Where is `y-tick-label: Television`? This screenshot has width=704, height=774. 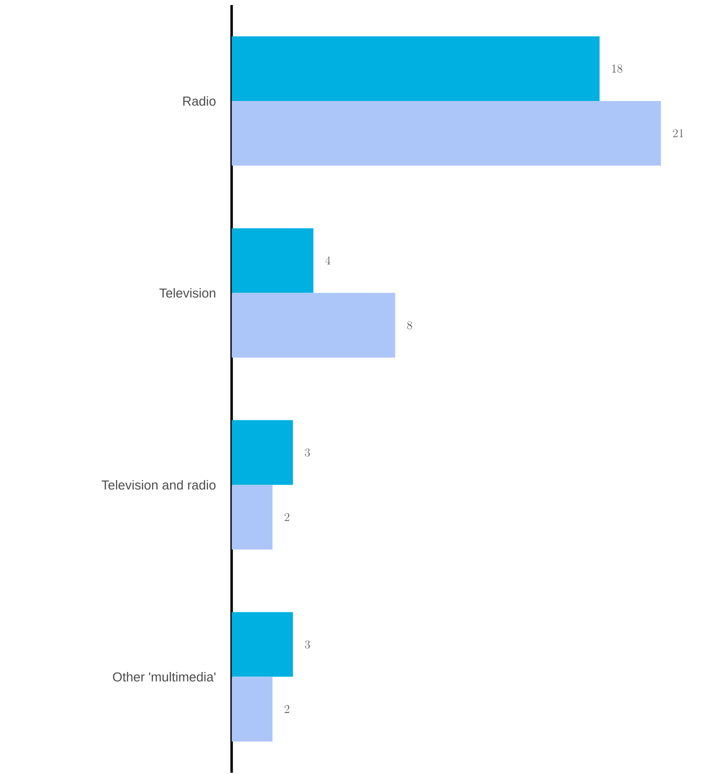 y-tick-label: Television is located at coordinates (187, 293).